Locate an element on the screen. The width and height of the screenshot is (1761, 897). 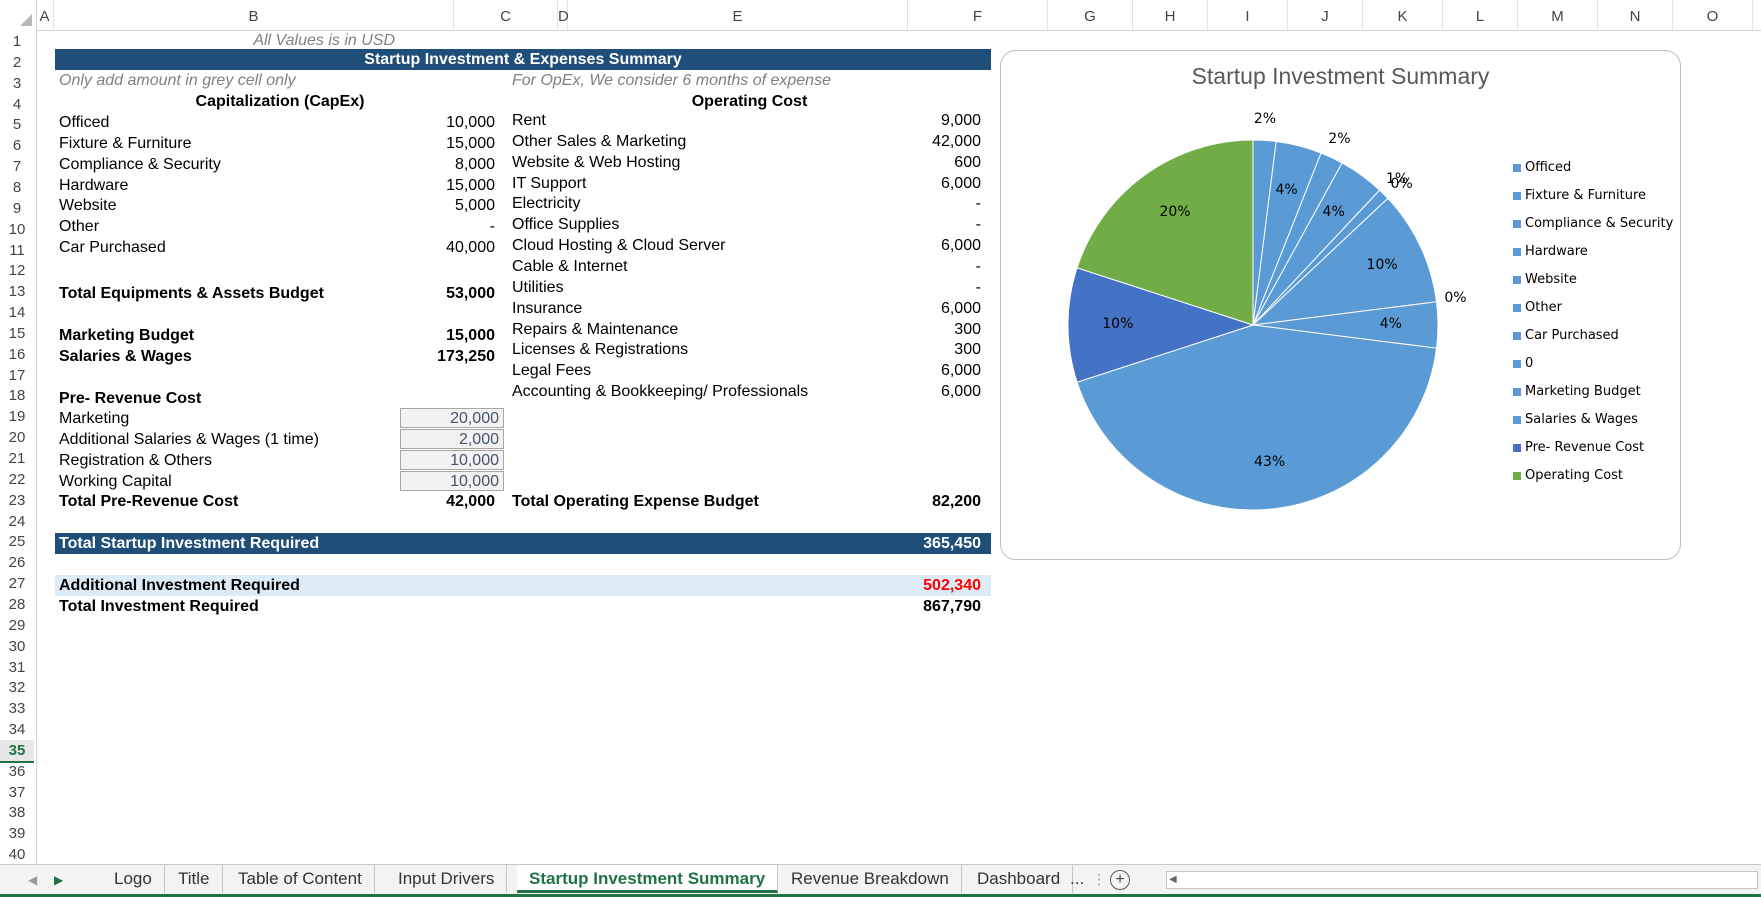
row-header-35: 35 is located at coordinates (17, 751).